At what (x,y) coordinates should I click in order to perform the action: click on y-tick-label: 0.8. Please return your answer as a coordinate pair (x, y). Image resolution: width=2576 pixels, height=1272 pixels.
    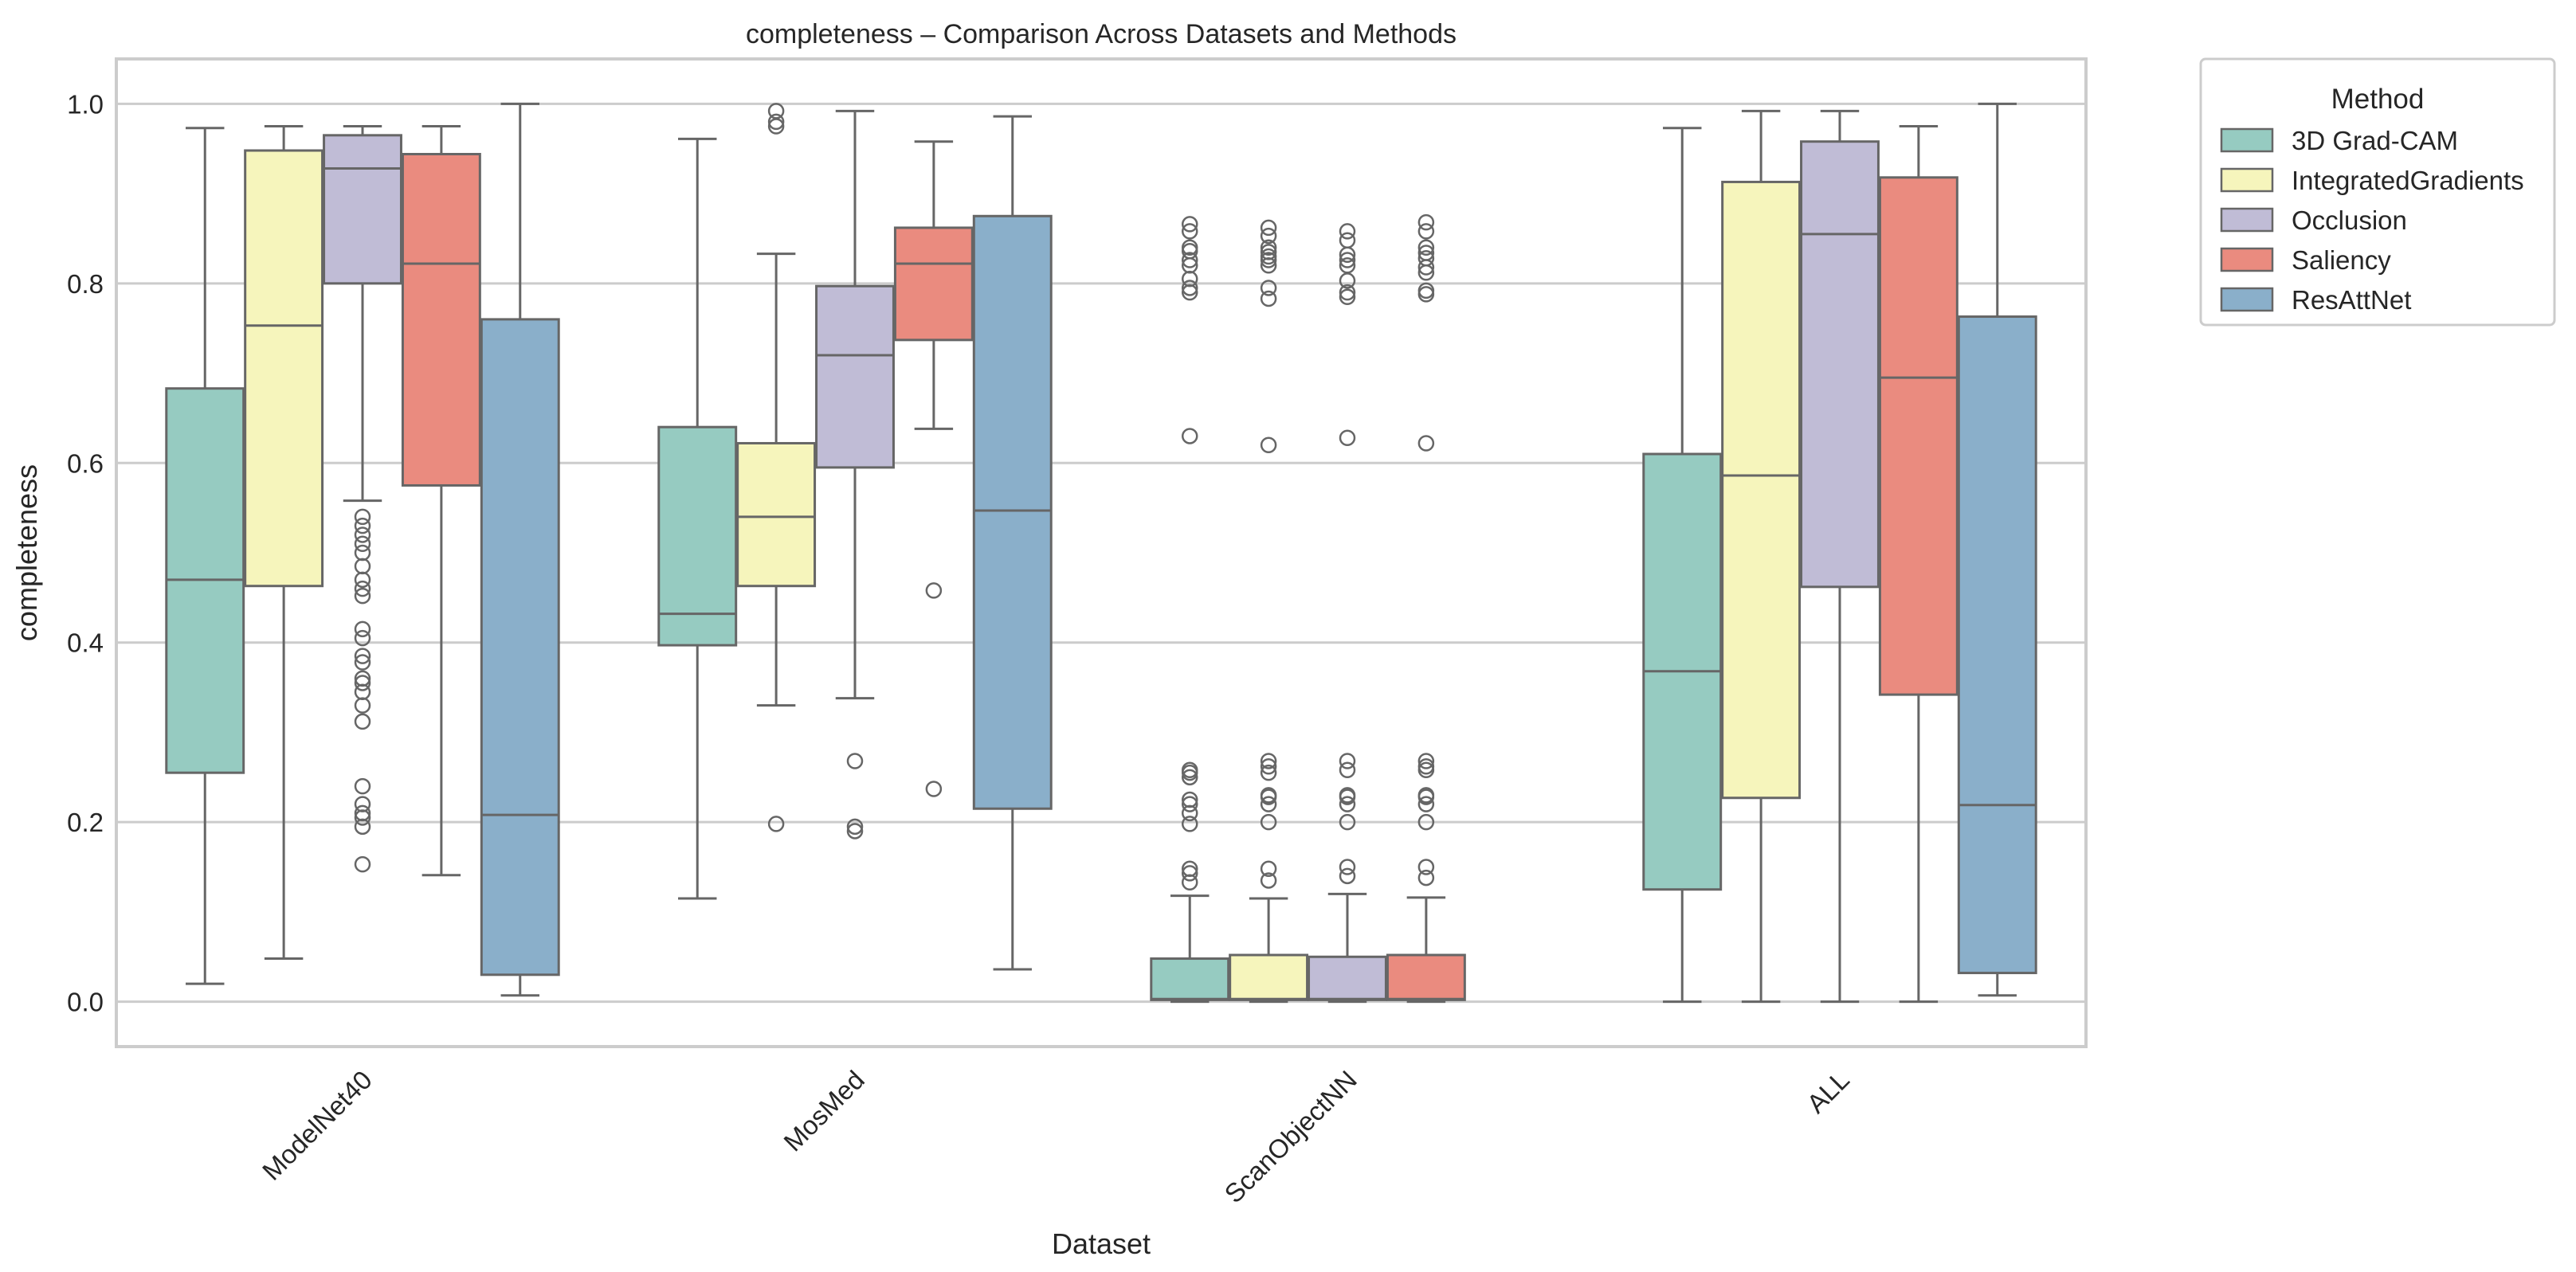
    Looking at the image, I should click on (85, 284).